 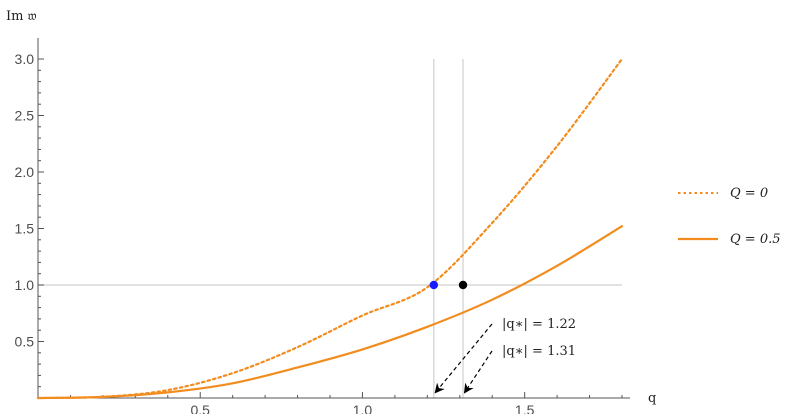 What do you see at coordinates (346, 403) in the screenshot?
I see `x-ticks: 0.5 1.0 1.5` at bounding box center [346, 403].